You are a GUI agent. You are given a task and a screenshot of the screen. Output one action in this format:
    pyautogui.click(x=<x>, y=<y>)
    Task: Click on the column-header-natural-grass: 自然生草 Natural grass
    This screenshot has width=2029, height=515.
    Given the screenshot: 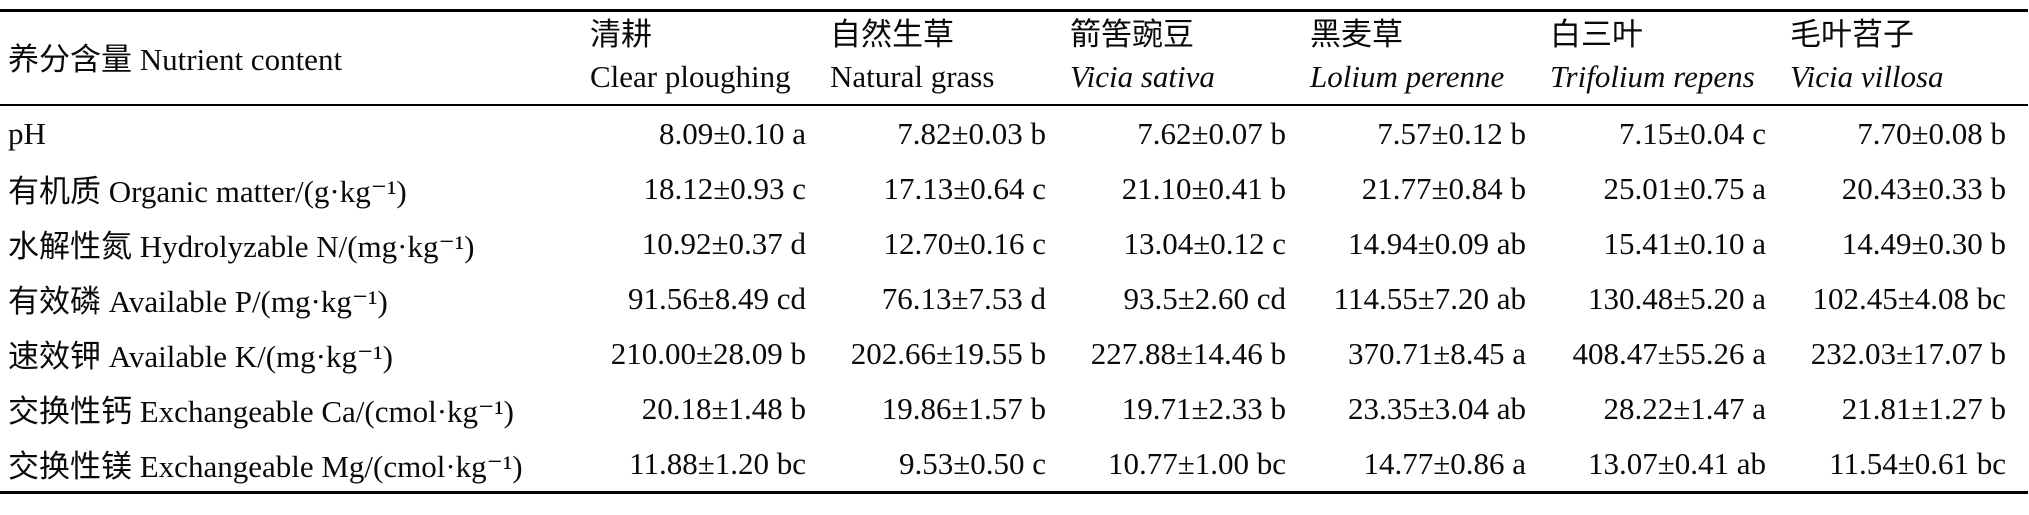 What is the action you would take?
    pyautogui.click(x=948, y=58)
    